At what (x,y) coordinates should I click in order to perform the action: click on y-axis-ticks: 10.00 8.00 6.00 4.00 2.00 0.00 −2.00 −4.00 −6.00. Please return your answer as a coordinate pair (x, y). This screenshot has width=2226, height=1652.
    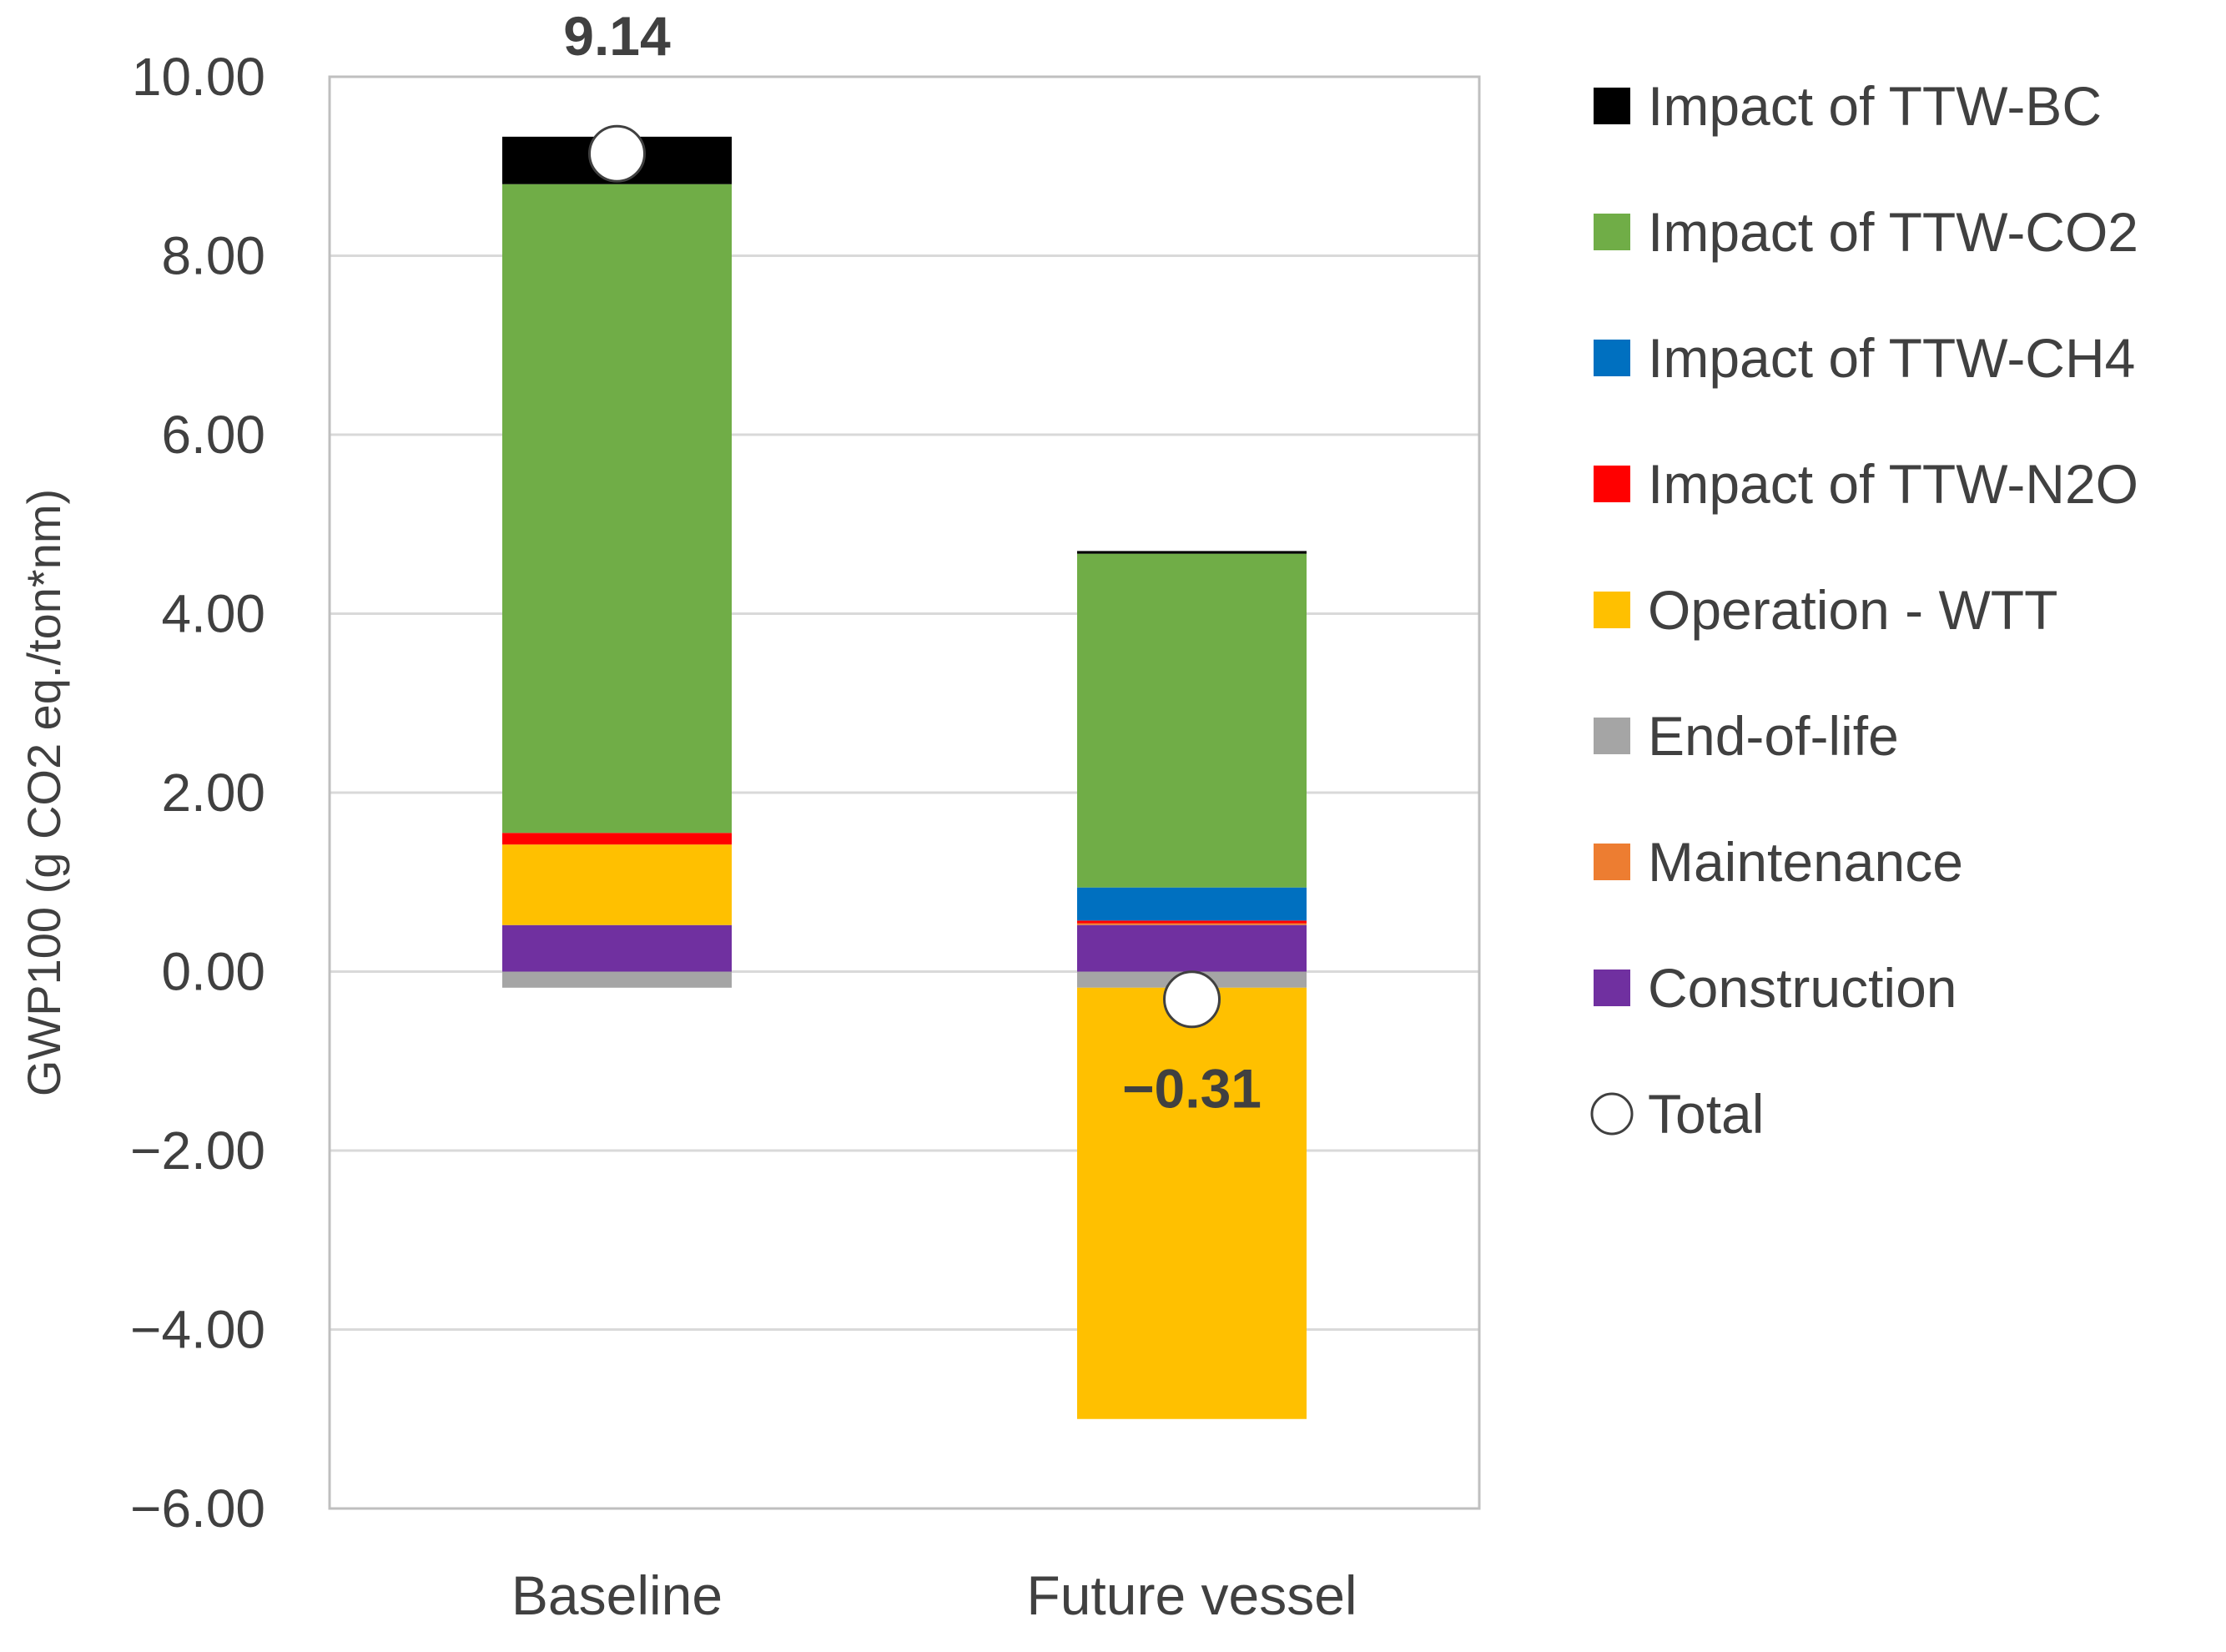
    Looking at the image, I should click on (198, 793).